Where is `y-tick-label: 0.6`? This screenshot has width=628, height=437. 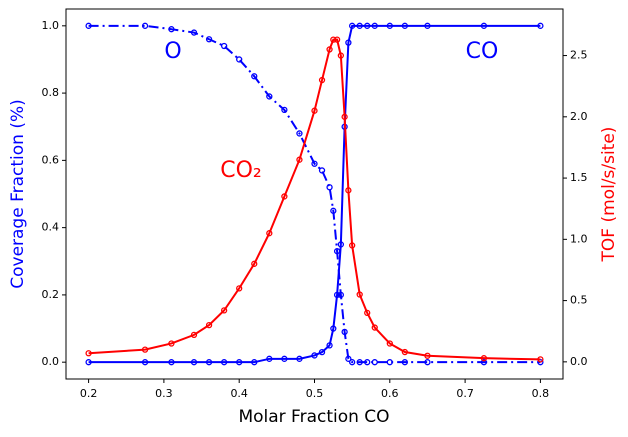 y-tick-label: 0.6 is located at coordinates (51, 159).